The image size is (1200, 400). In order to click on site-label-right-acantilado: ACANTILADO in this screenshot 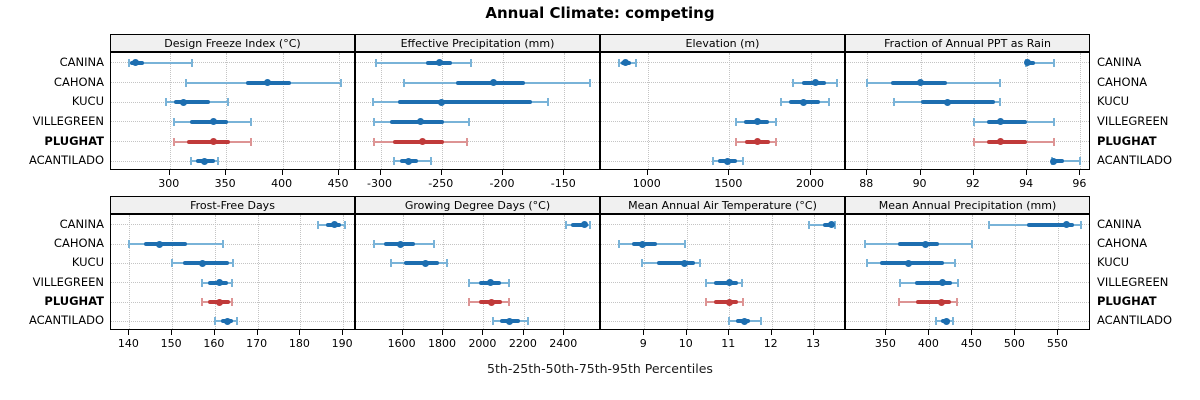, I will do `click(1135, 320)`.